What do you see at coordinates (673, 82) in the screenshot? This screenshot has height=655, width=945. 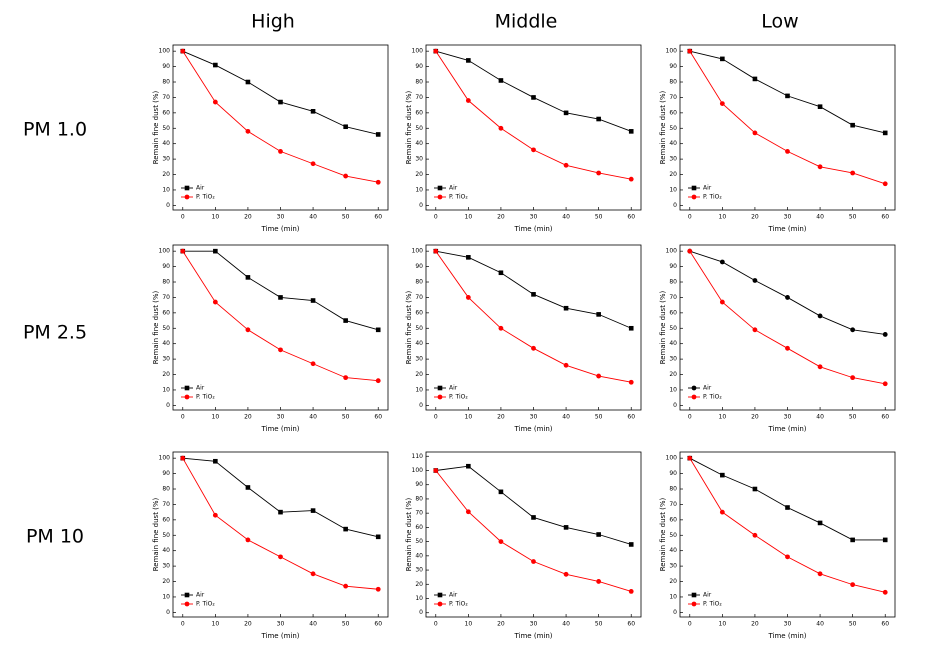 I see `y-tick-label: 80` at bounding box center [673, 82].